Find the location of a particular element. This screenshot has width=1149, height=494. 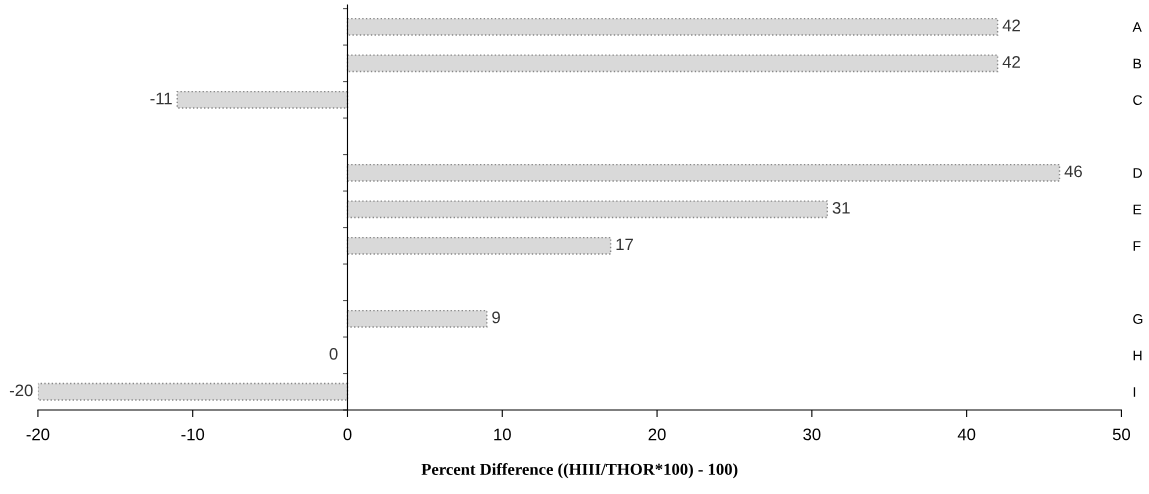

x-tick-label: 50 is located at coordinates (1121, 434).